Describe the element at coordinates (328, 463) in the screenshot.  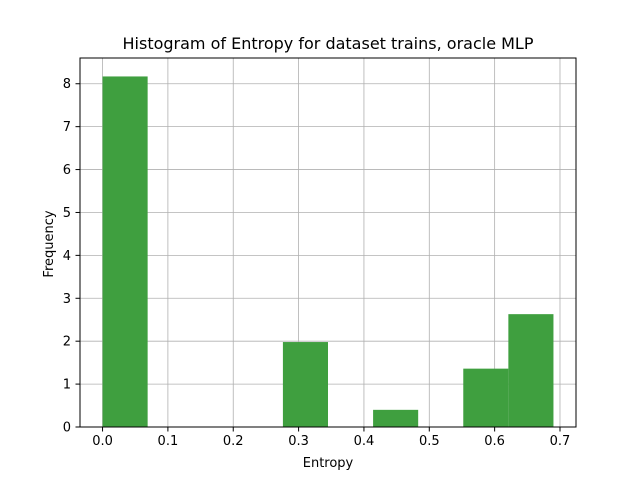
I see `x-axis-label: Entropy` at that location.